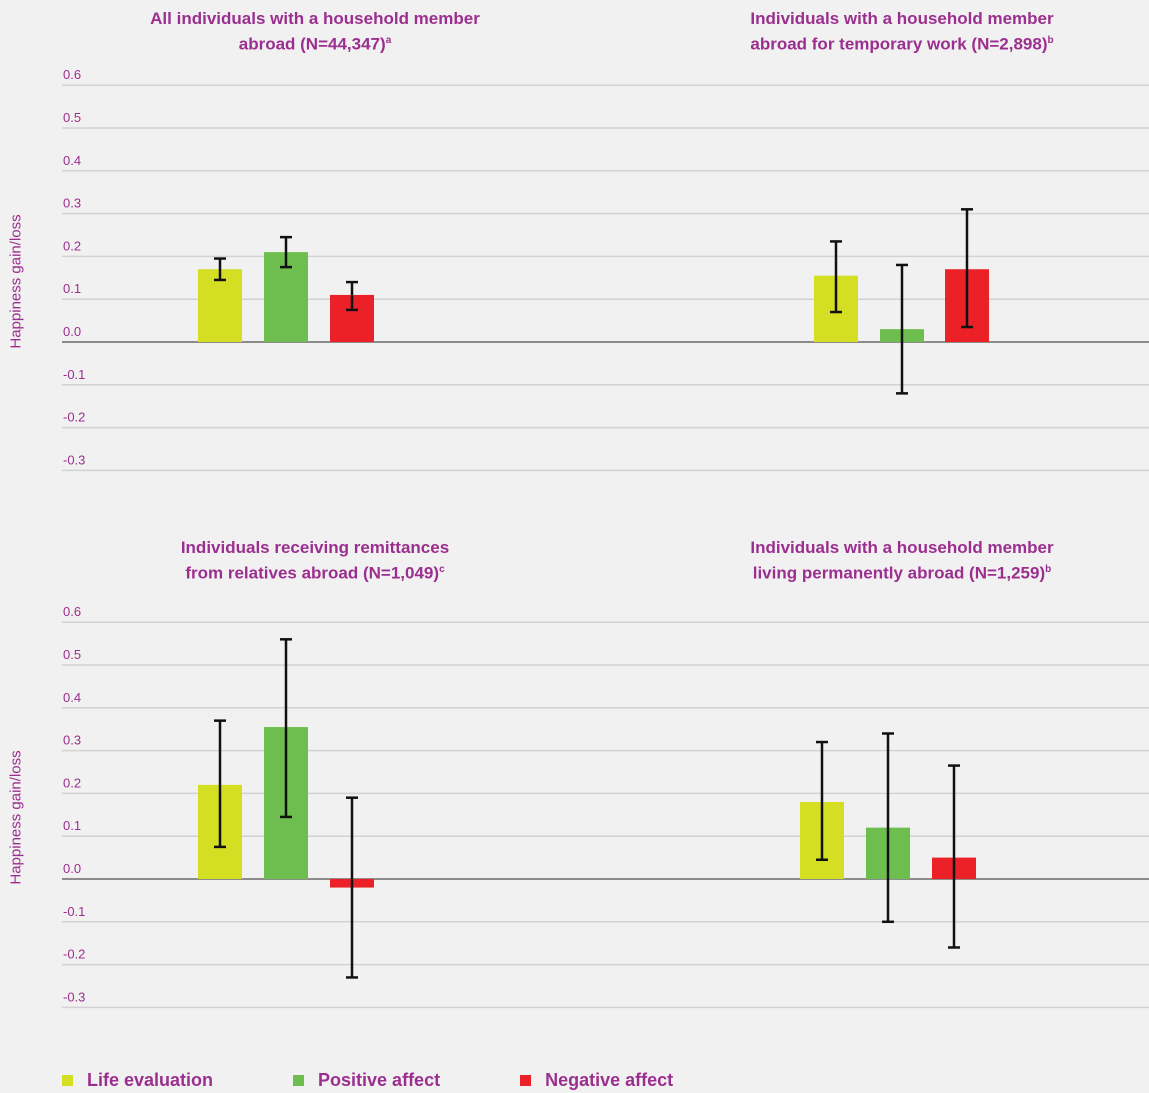 The image size is (1149, 1093). Describe the element at coordinates (67, 1080) in the screenshot. I see `legend-swatch-life-evaluation` at that location.